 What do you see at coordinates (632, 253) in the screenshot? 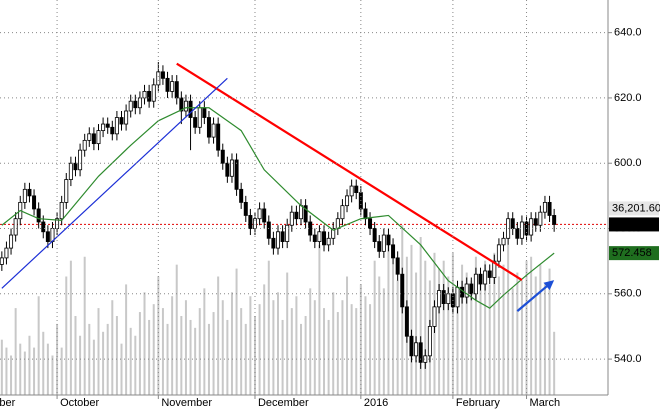
I see `ma-label: 572.458` at bounding box center [632, 253].